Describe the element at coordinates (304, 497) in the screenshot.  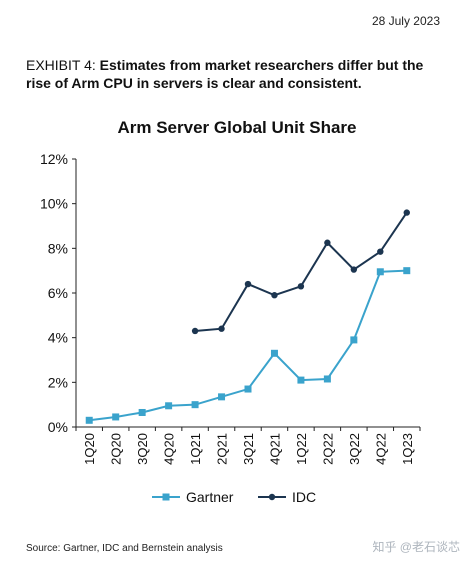
I see `legend-label-idc: IDC` at that location.